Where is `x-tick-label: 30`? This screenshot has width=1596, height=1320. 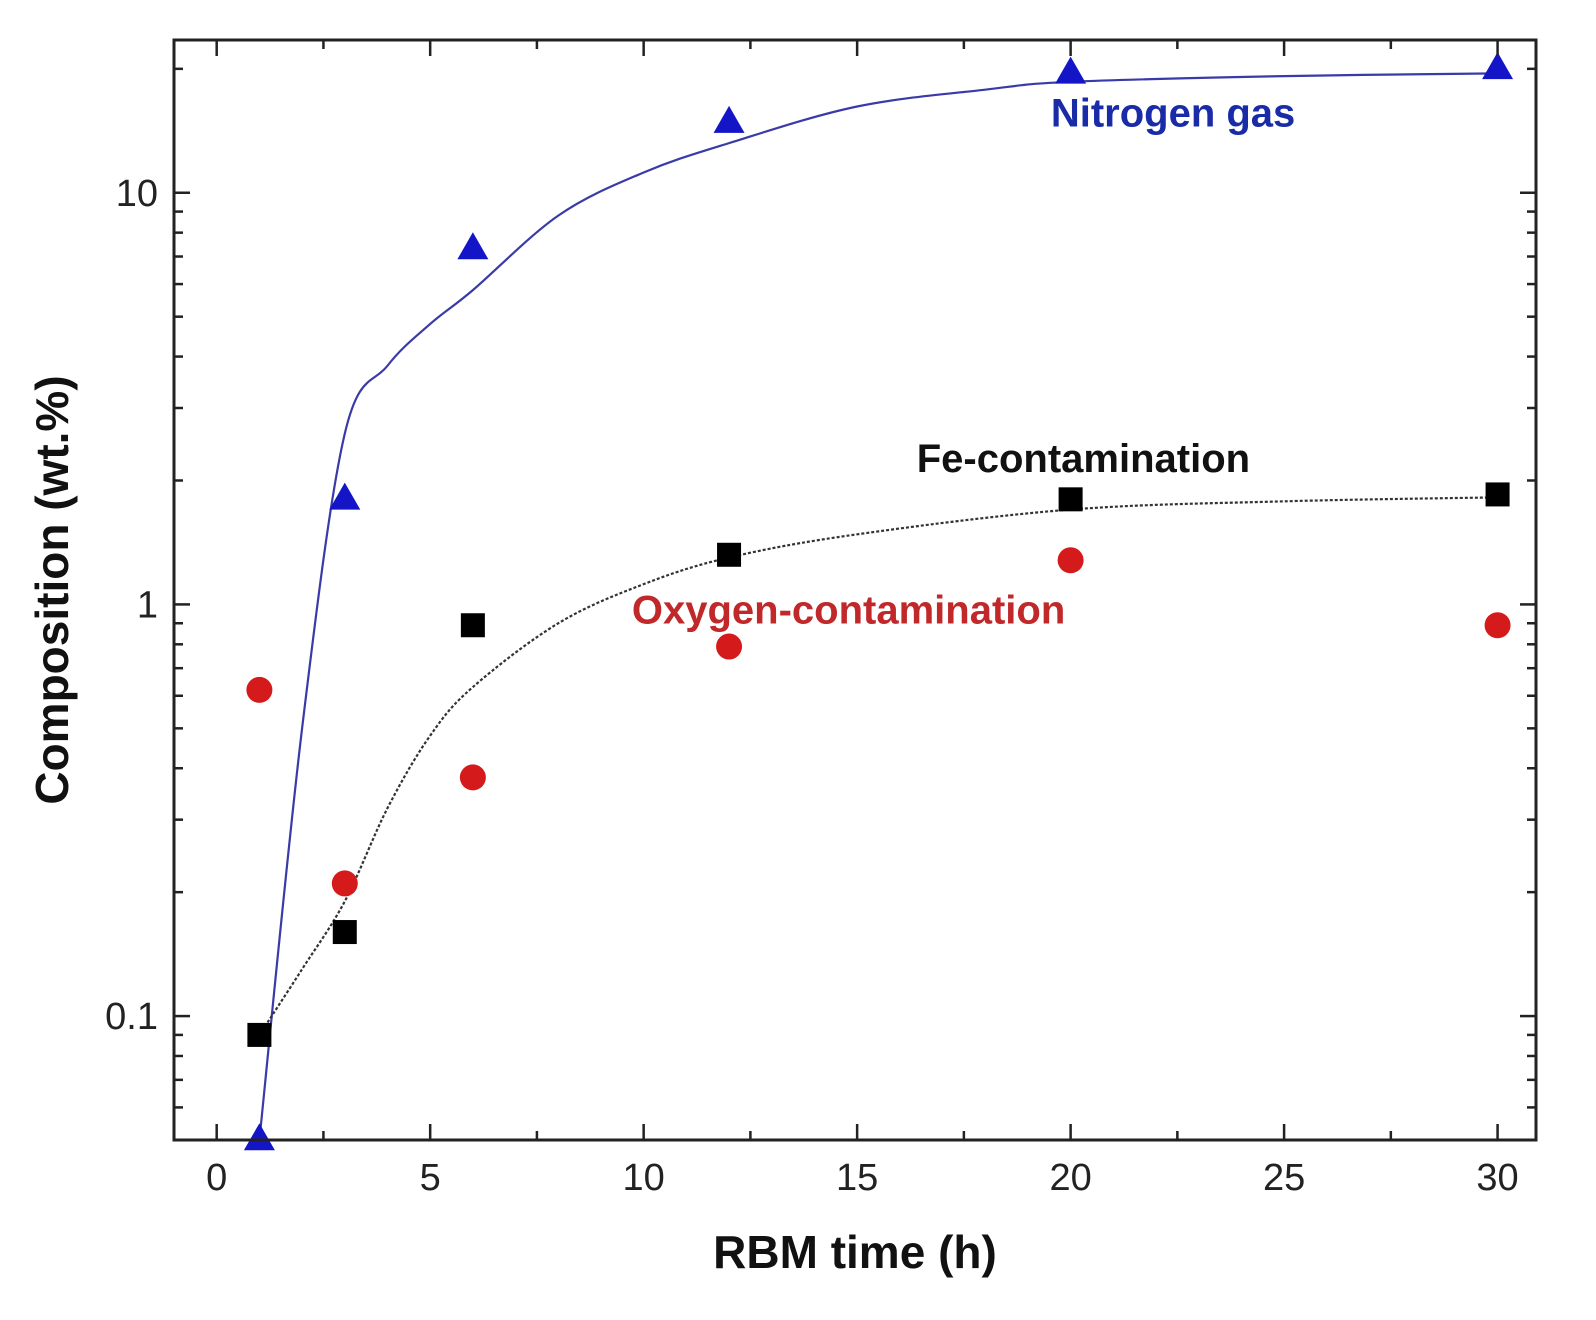
x-tick-label: 30 is located at coordinates (1497, 1178).